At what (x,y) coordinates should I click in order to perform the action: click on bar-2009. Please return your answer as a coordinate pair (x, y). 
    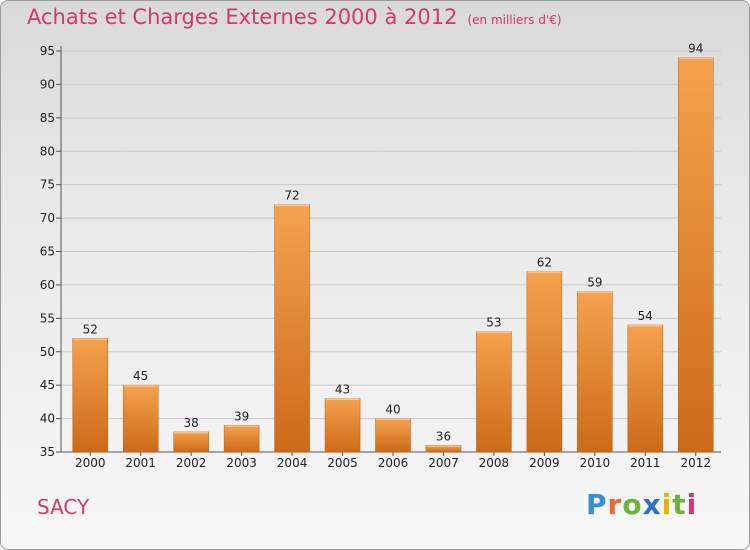
    Looking at the image, I should click on (544, 362).